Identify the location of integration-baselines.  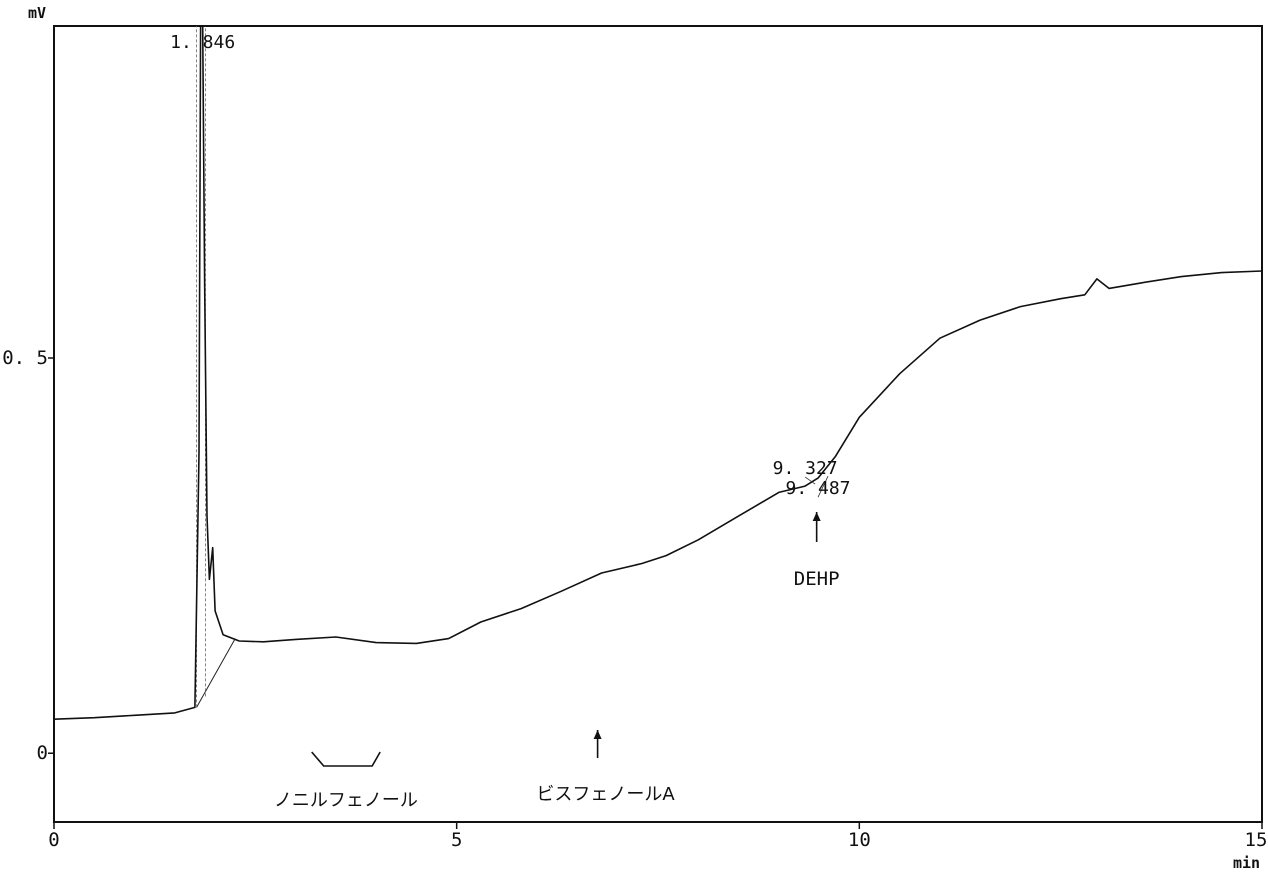
(216, 367).